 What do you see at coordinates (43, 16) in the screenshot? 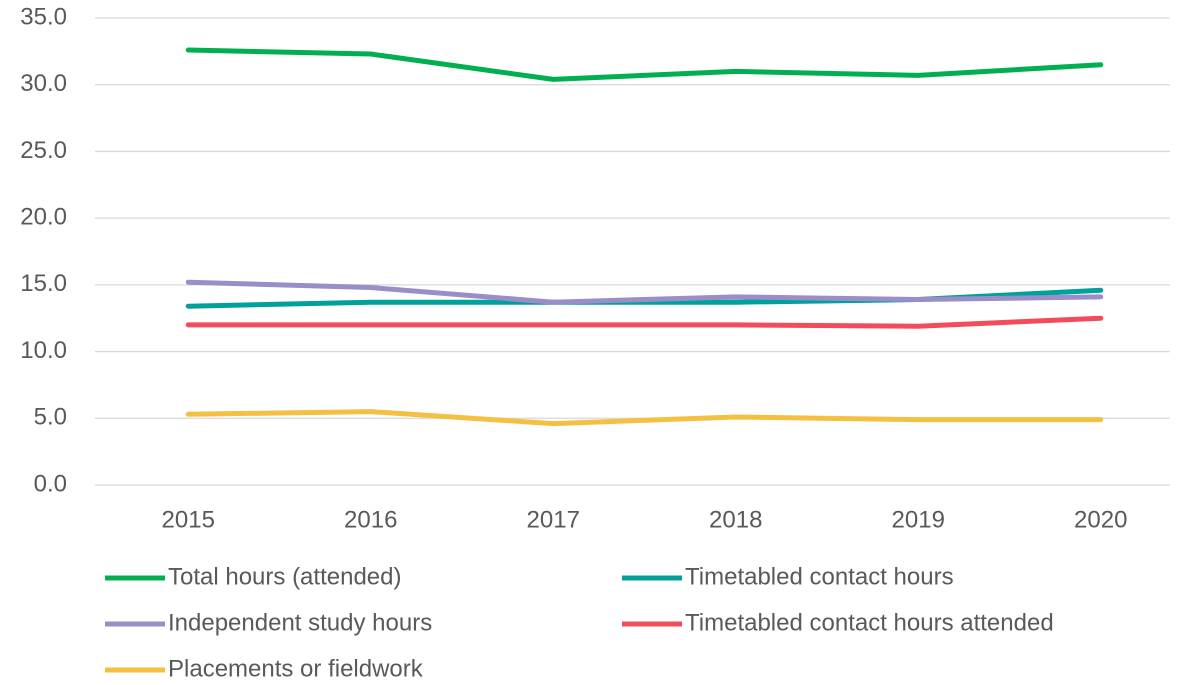
I see `y-tick-label: 35.0` at bounding box center [43, 16].